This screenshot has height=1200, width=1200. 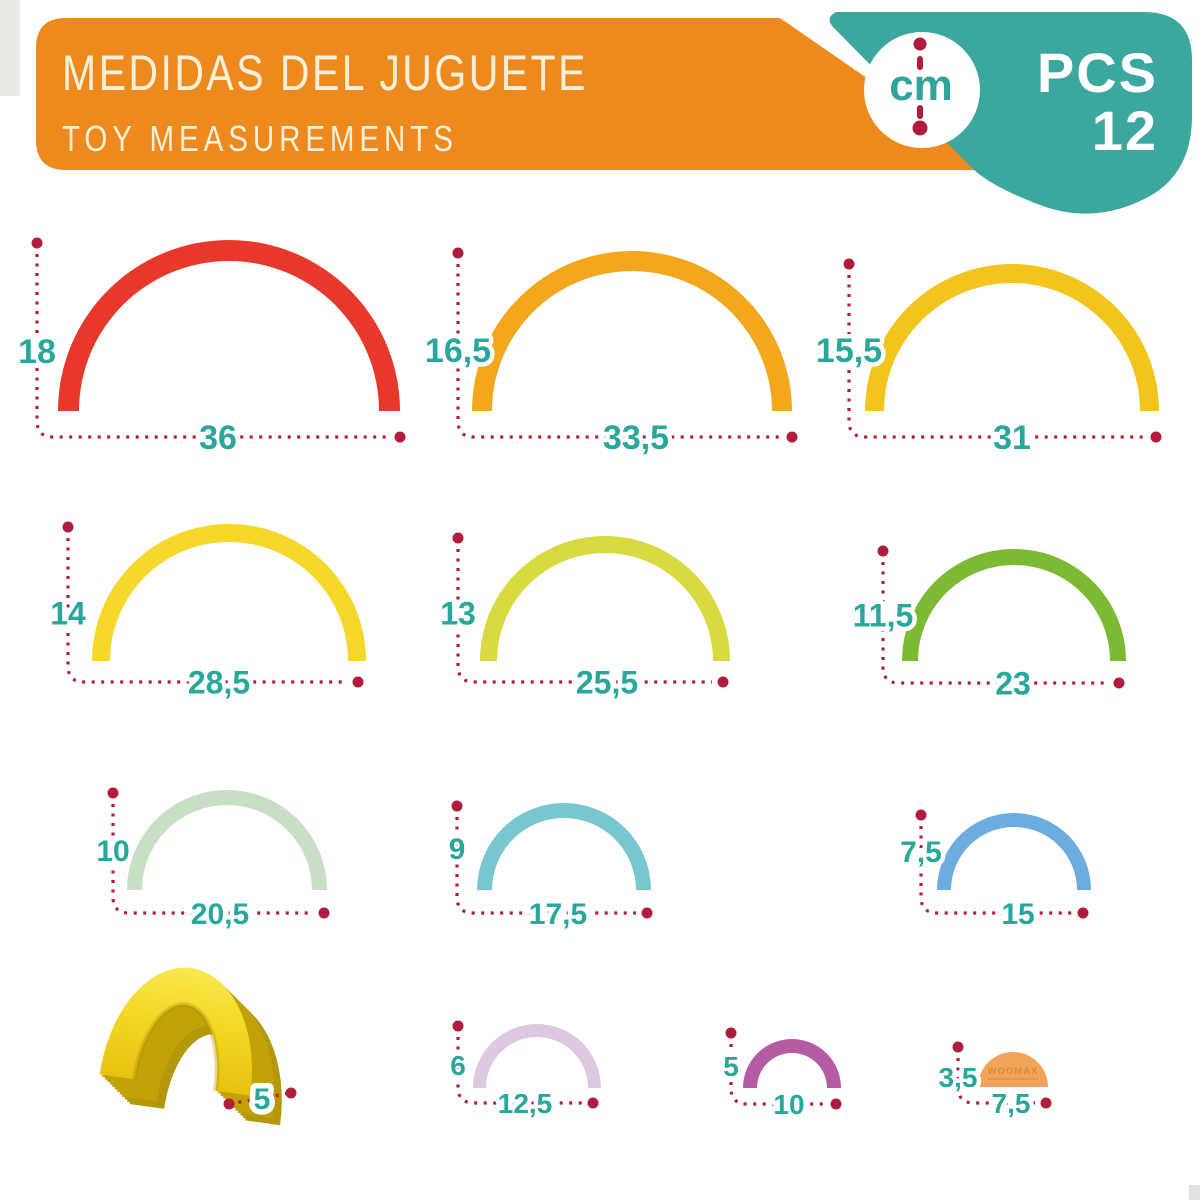 What do you see at coordinates (518, 94) in the screenshot?
I see `header-banner` at bounding box center [518, 94].